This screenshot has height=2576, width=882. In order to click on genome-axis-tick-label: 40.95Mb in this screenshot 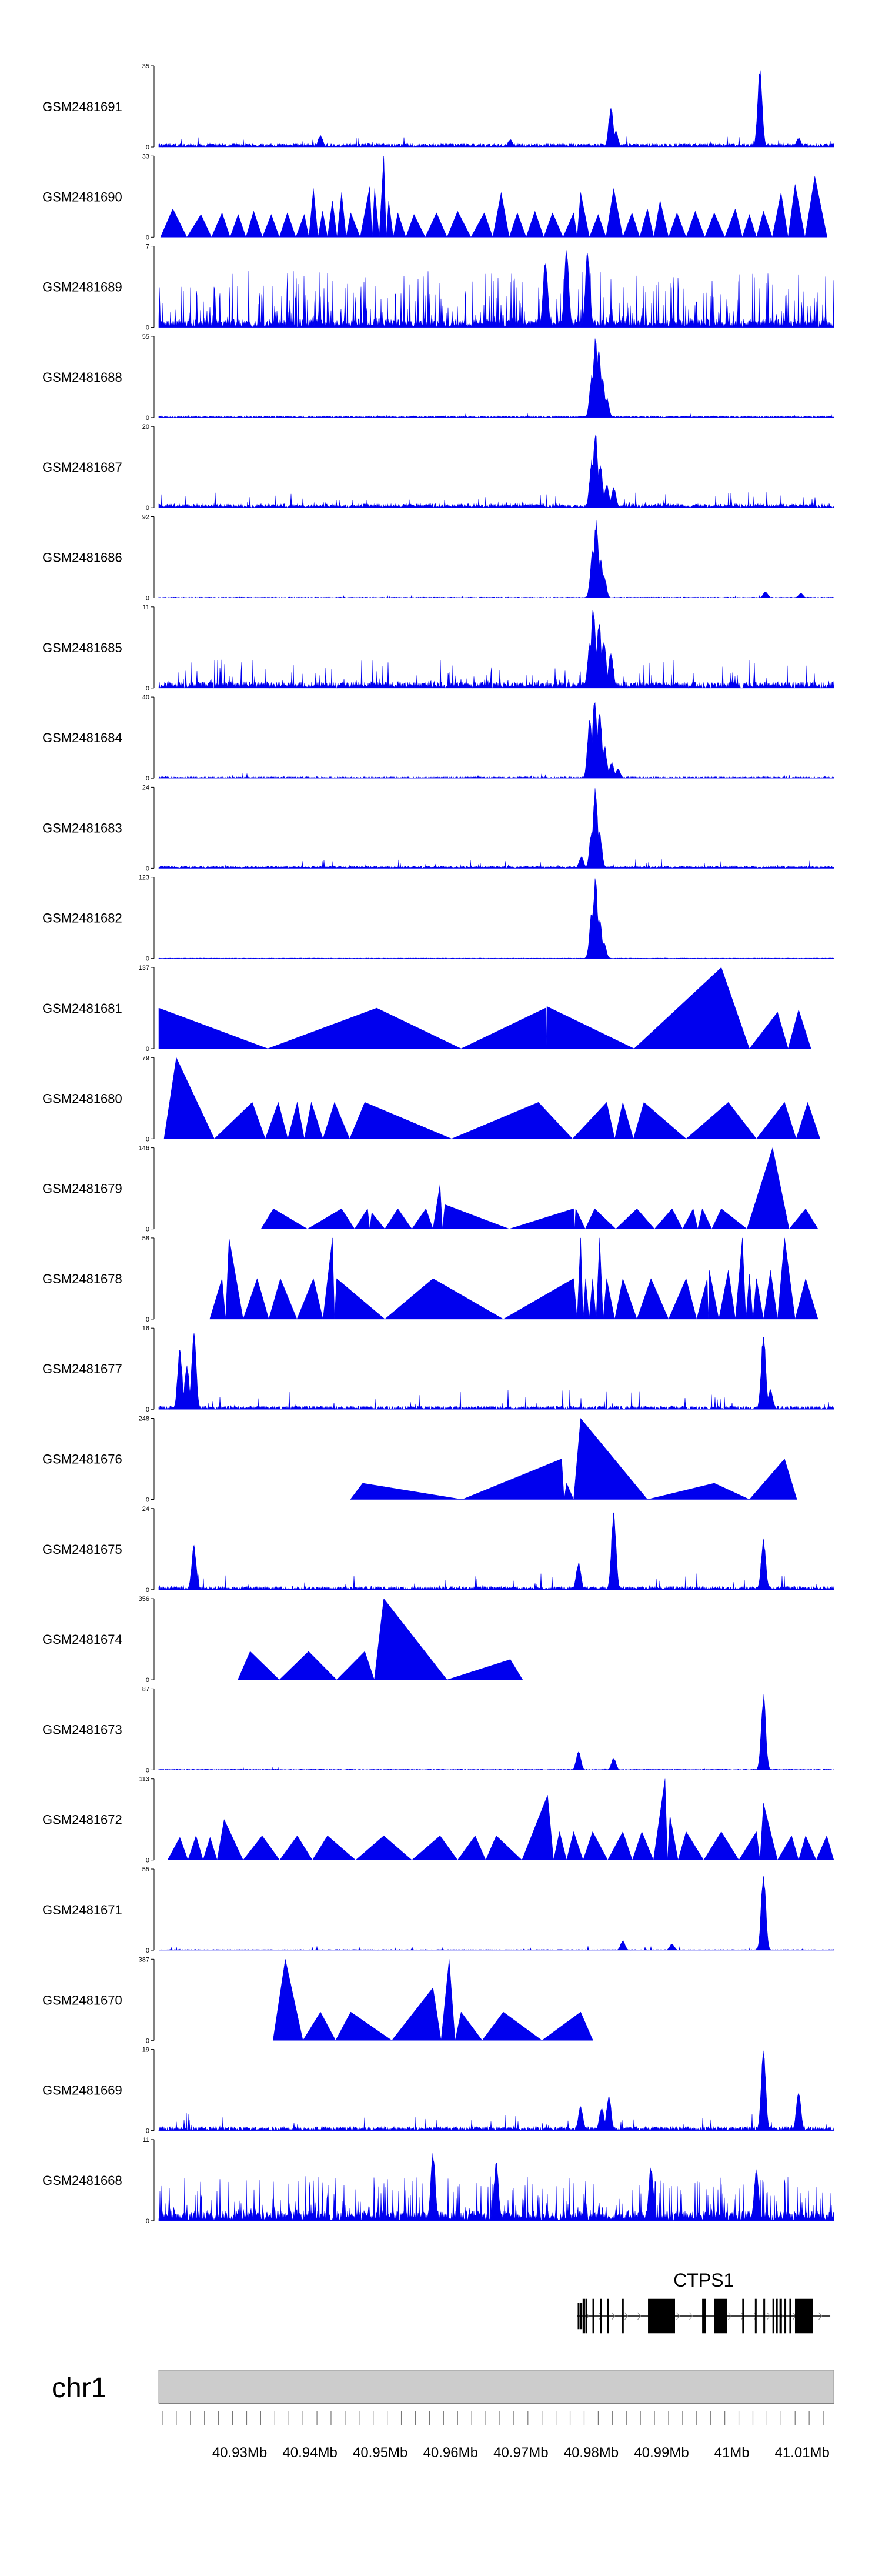, I will do `click(380, 2453)`.